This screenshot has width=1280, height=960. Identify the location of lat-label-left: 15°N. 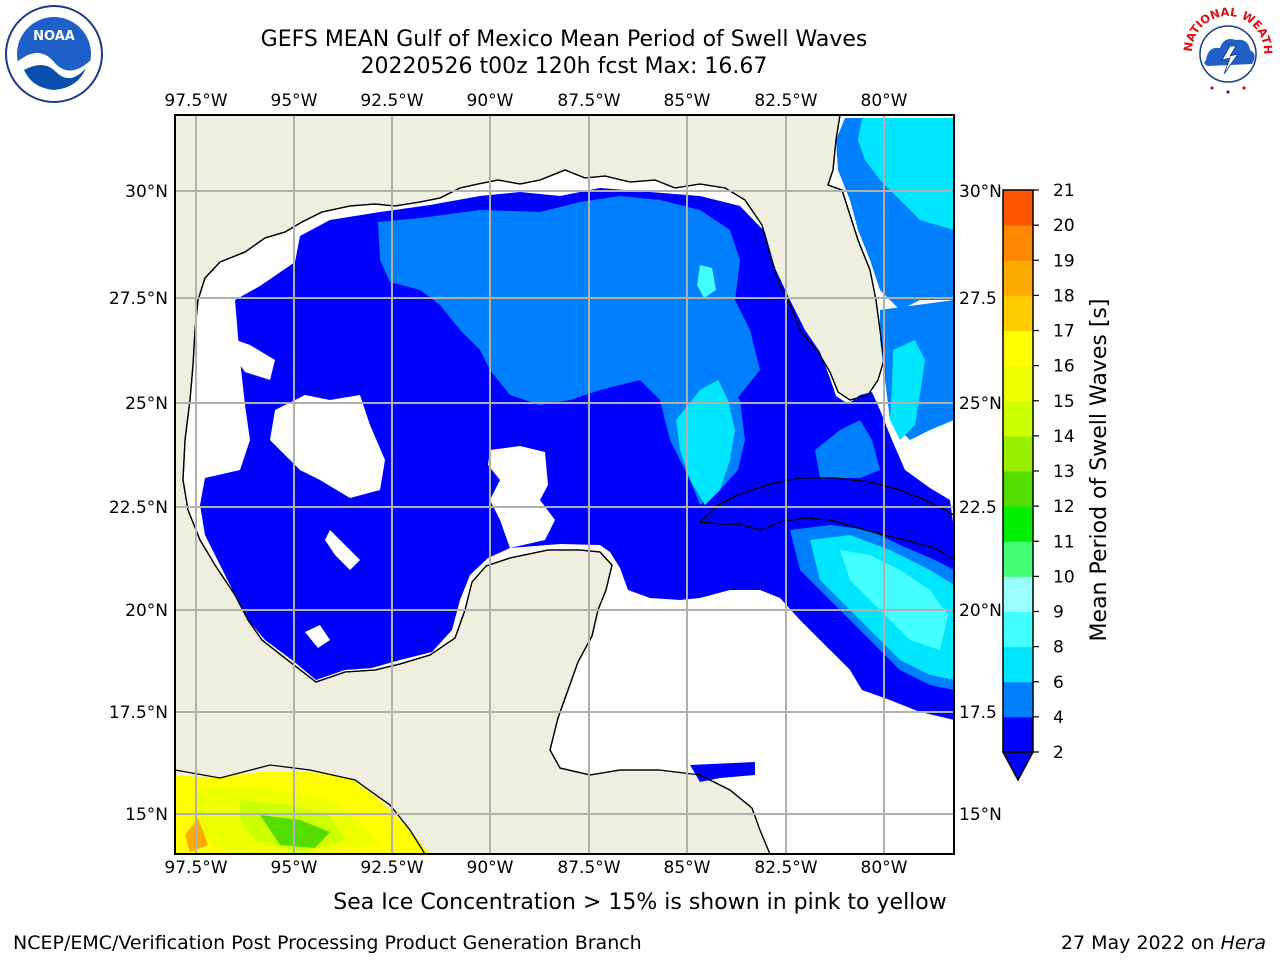
(146, 815).